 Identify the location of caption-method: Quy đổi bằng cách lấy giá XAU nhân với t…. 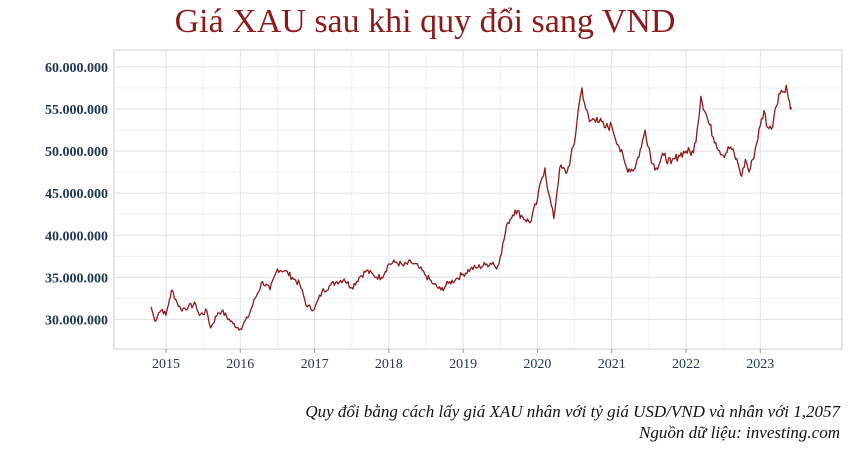
(572, 411).